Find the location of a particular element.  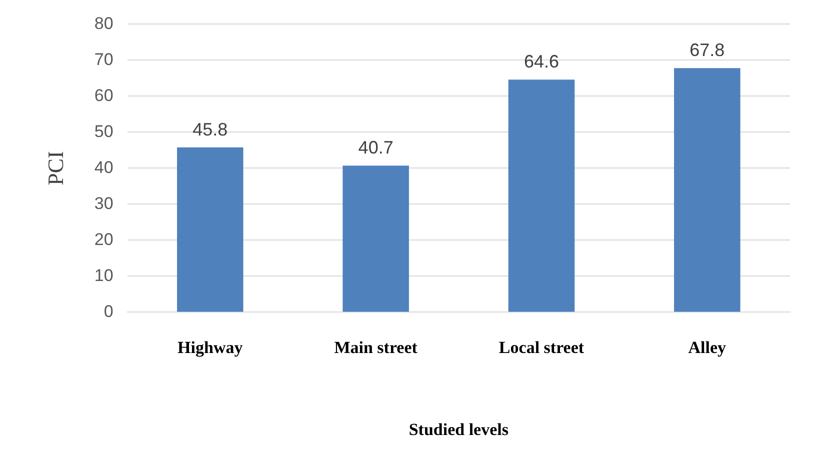

y-tick-label: 10 is located at coordinates (104, 275).